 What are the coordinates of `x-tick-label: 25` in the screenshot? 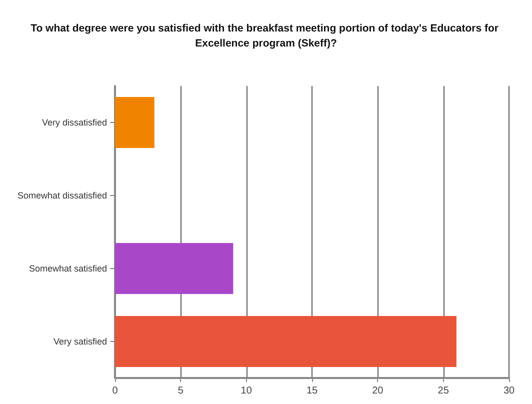 It's located at (444, 391).